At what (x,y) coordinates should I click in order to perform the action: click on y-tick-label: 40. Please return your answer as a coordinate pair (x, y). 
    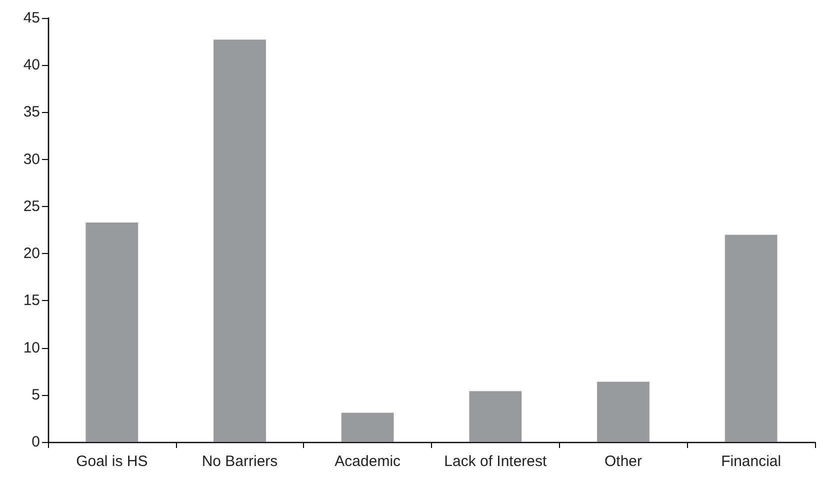
    Looking at the image, I should click on (31, 65).